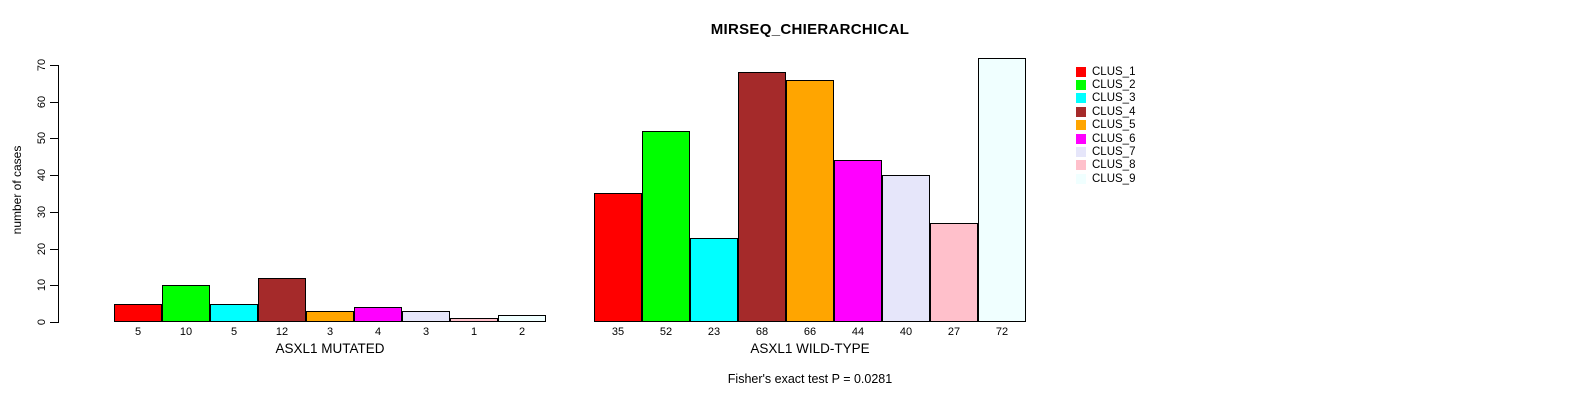  What do you see at coordinates (282, 332) in the screenshot?
I see `bar-value-label: 12` at bounding box center [282, 332].